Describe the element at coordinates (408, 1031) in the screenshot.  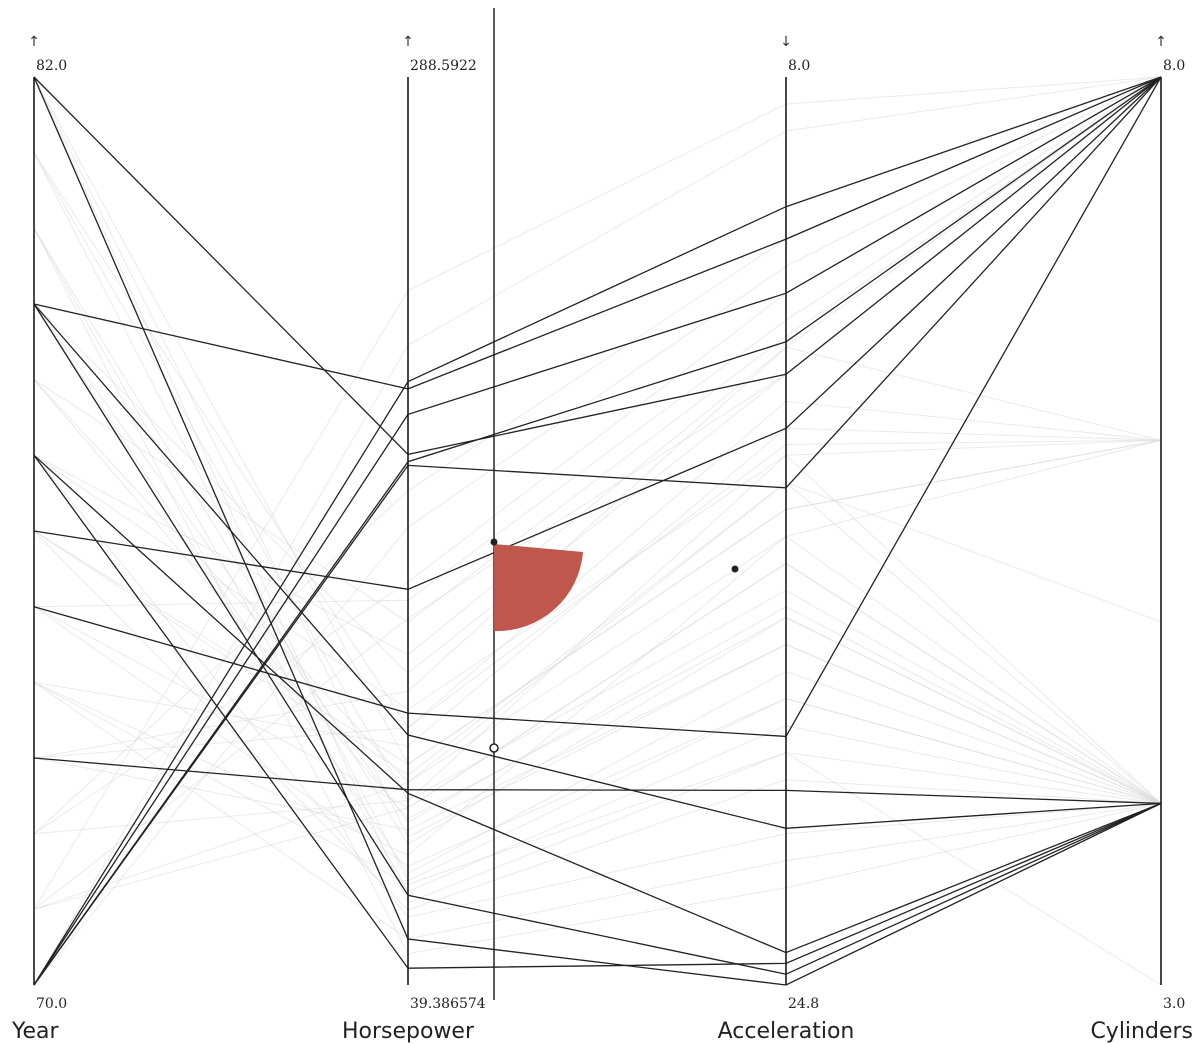
I see `axis-name-hp: Horsepower` at that location.